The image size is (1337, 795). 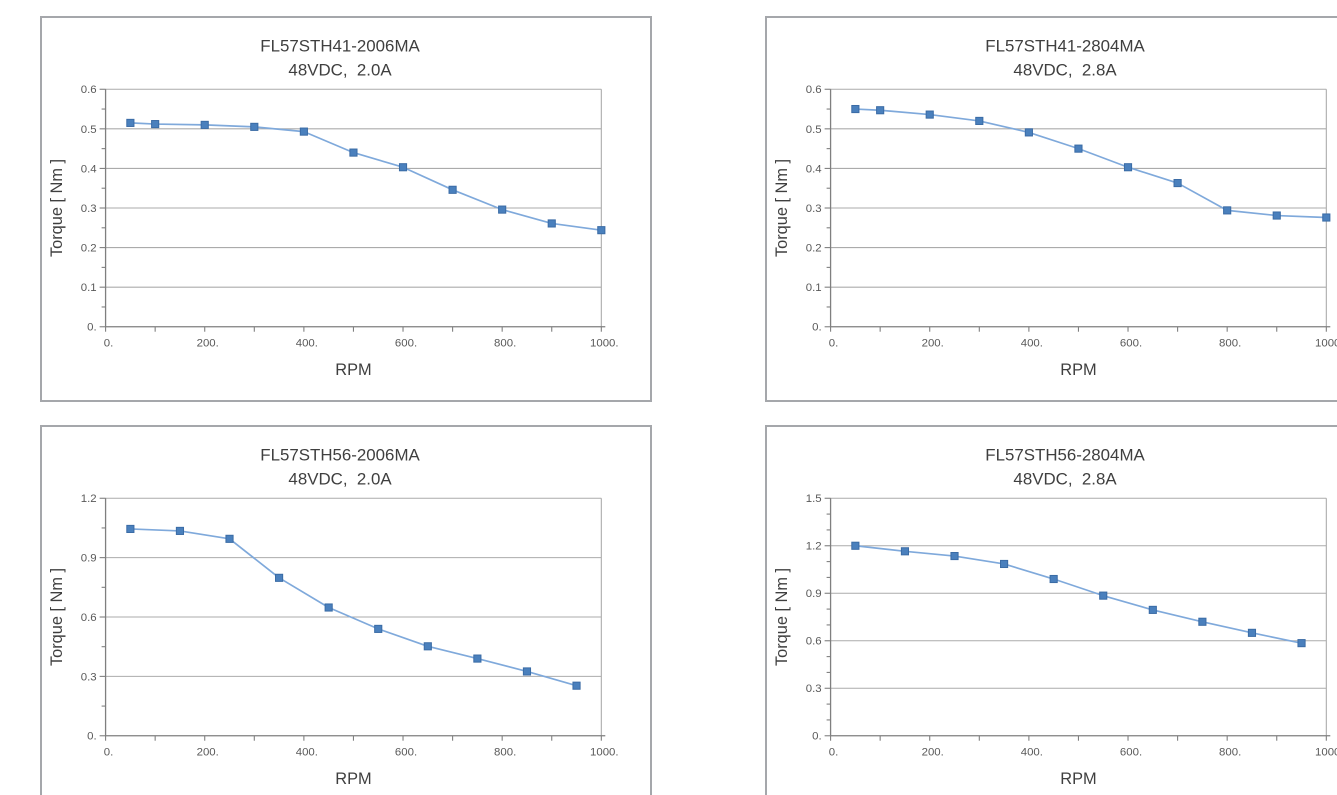 I want to click on x-axis-label: RPM, so click(x=353, y=370).